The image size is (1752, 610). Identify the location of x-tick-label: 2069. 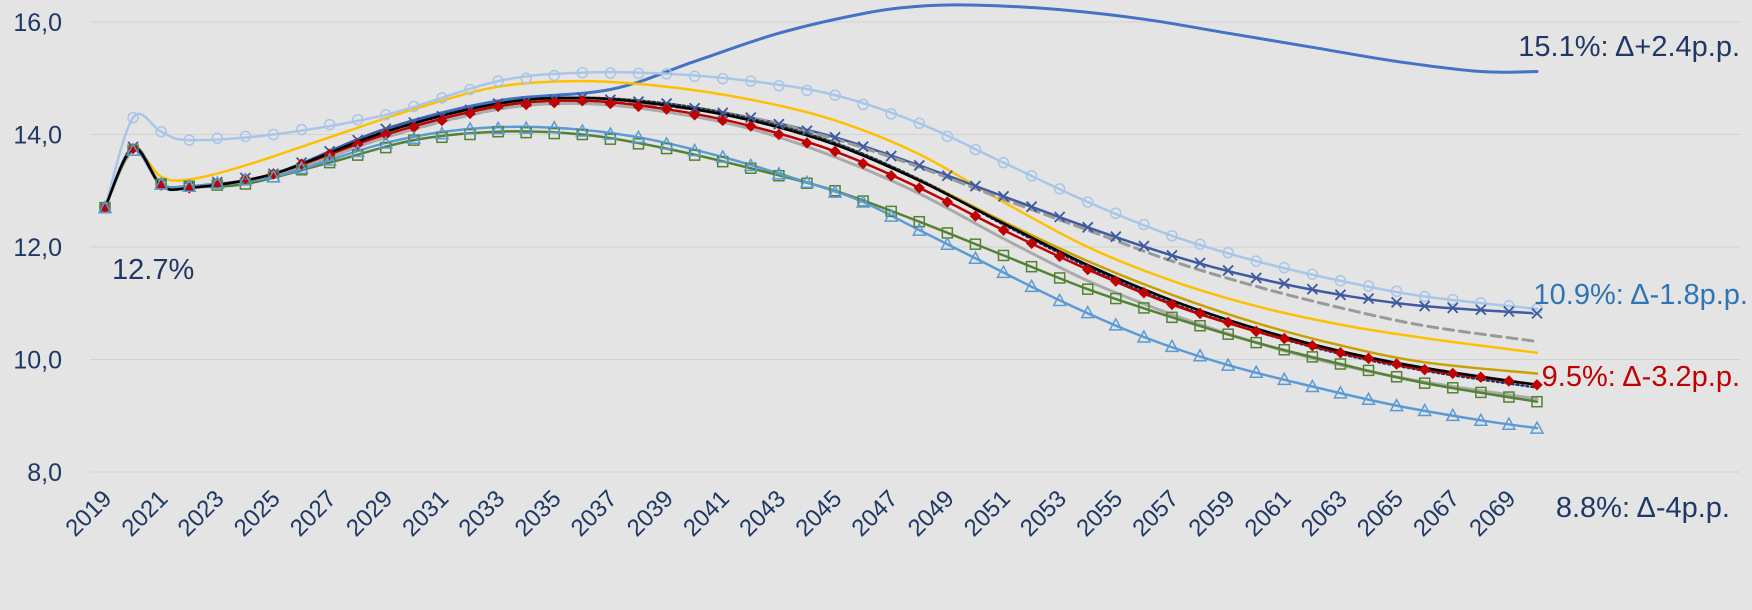
(1492, 513).